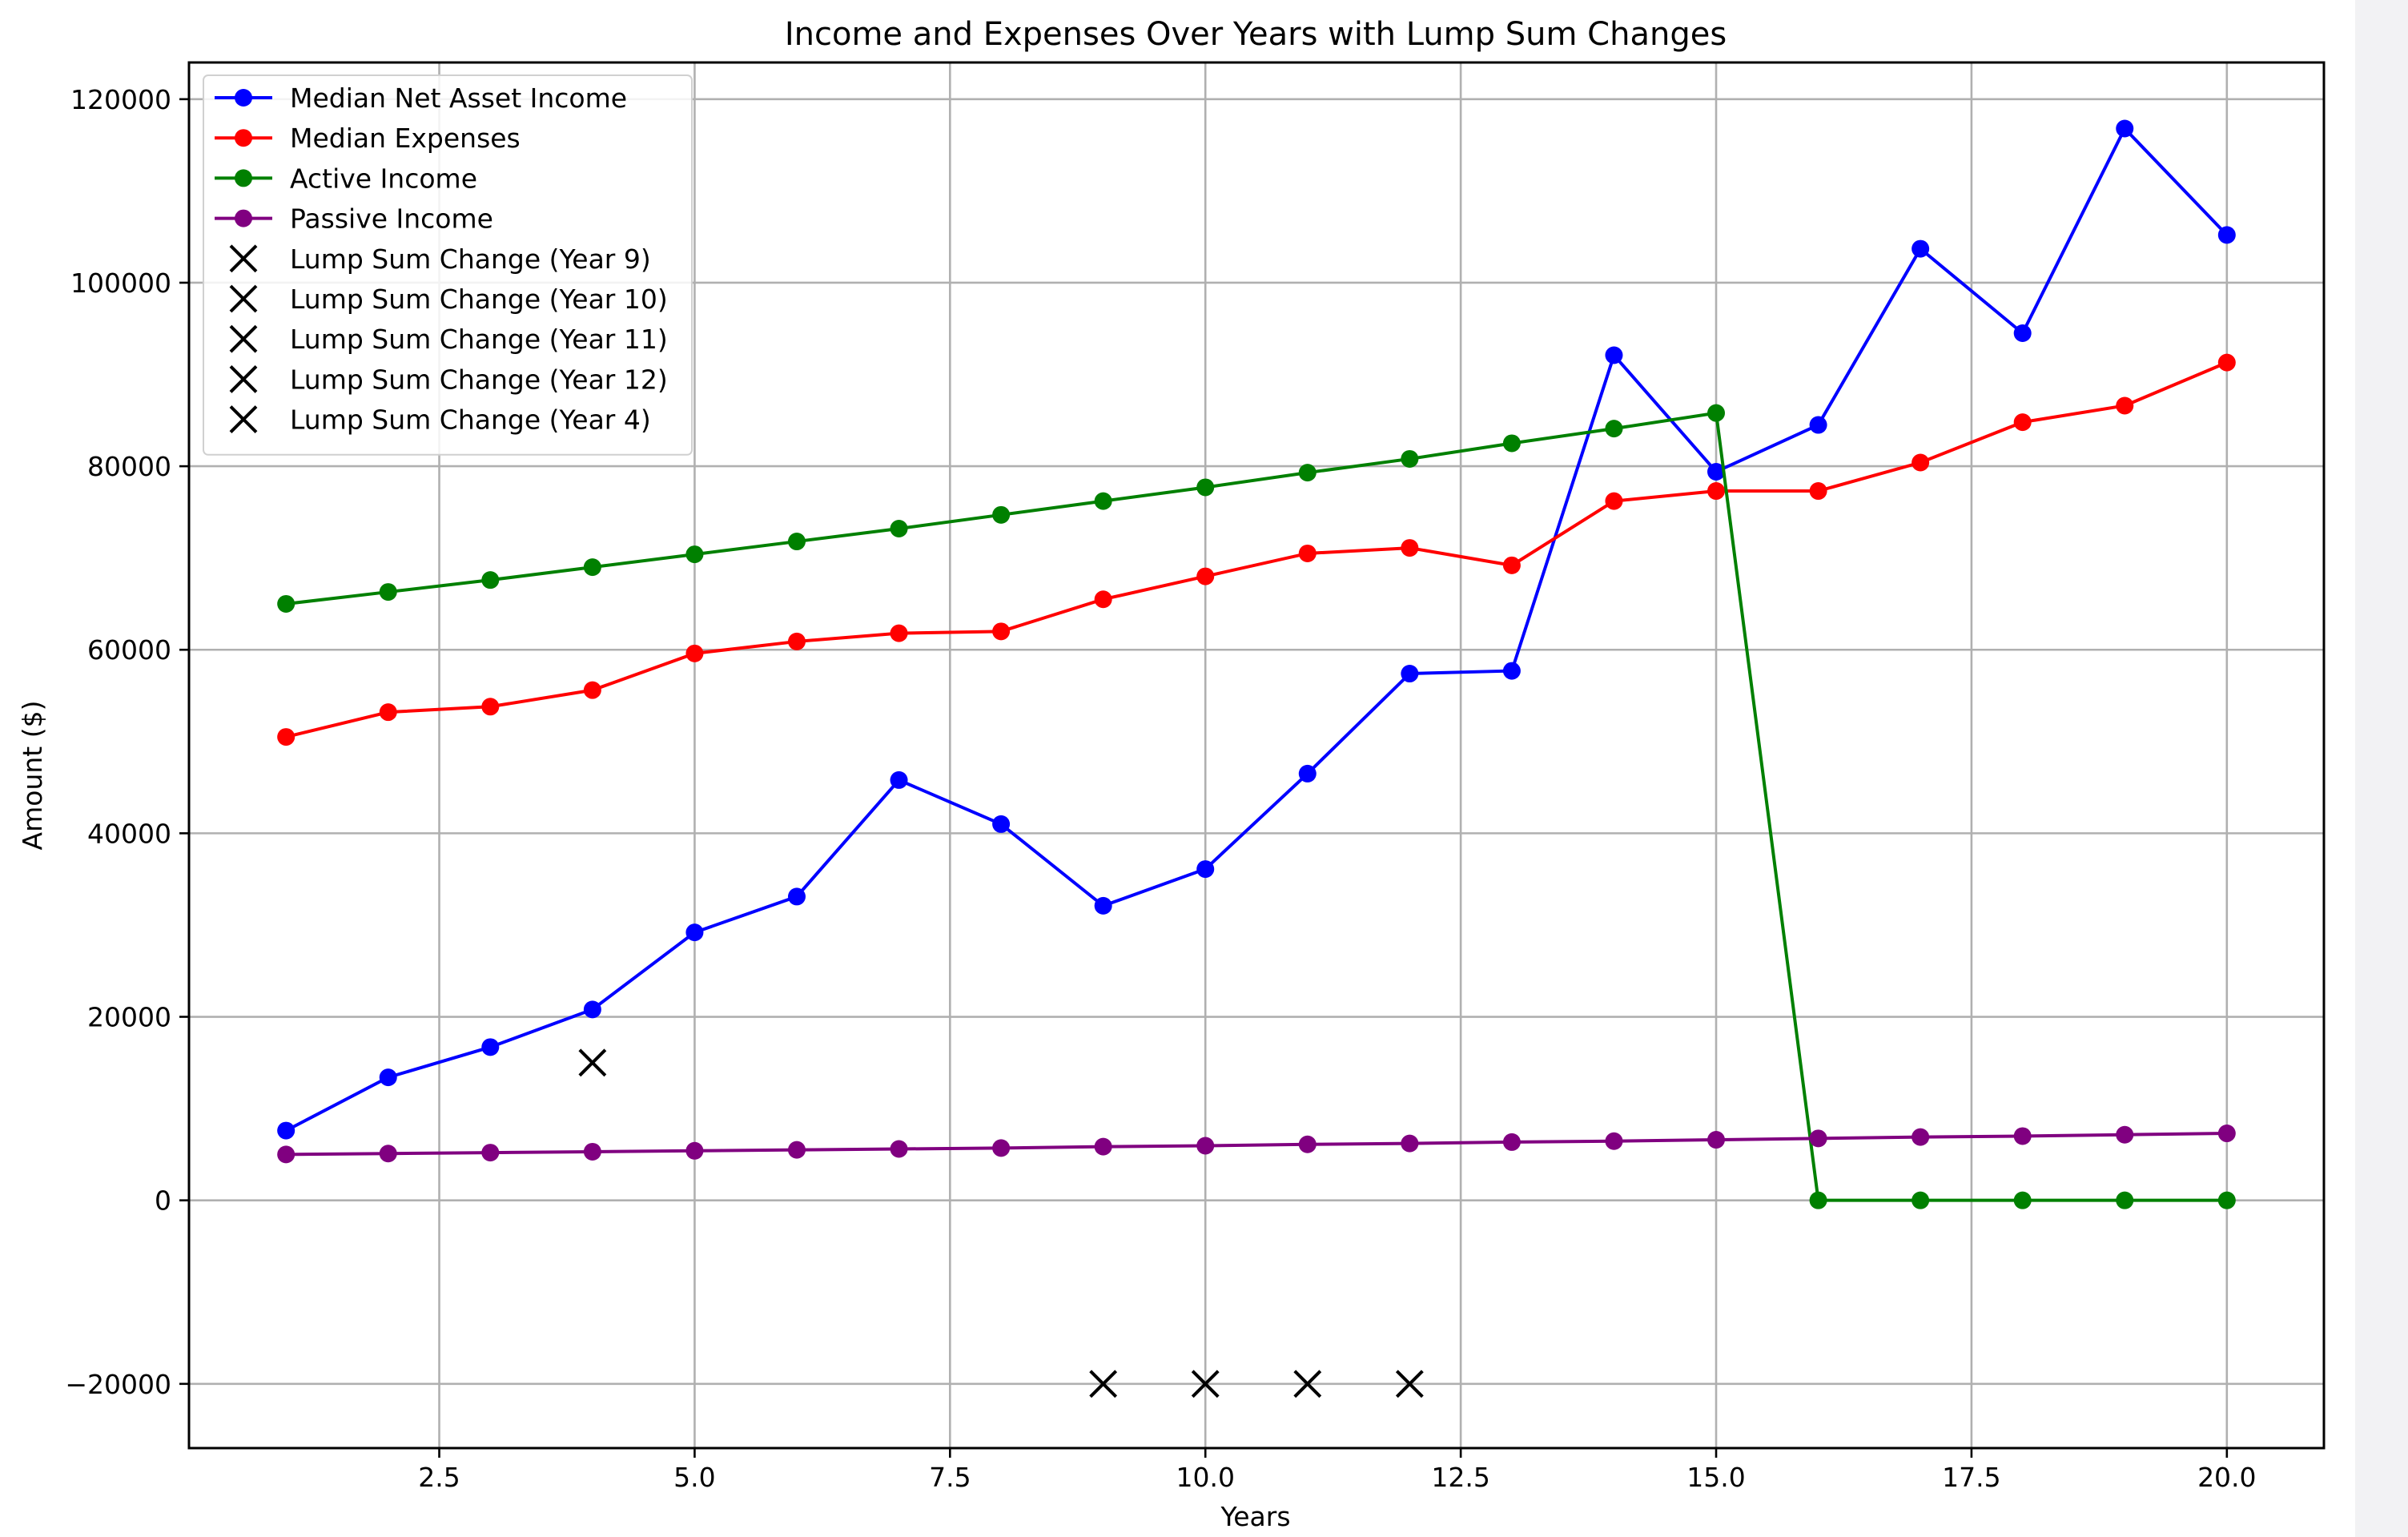 Image resolution: width=2408 pixels, height=1537 pixels. I want to click on legend-entry: Lump Sum Change (Year 10), so click(449, 299).